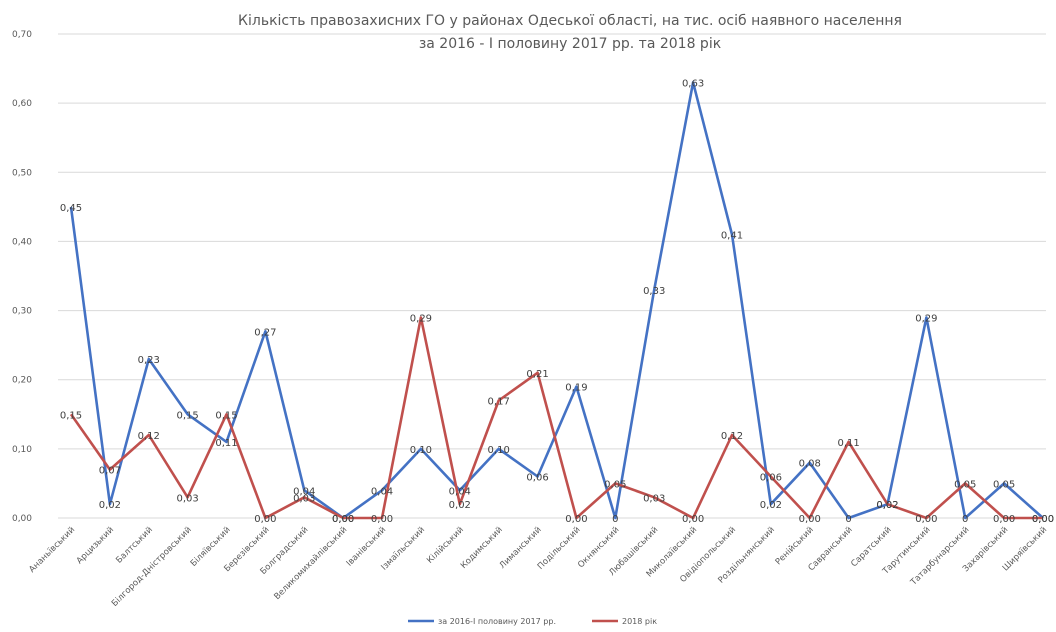 The height and width of the screenshot is (632, 1056). What do you see at coordinates (22, 381) in the screenshot?
I see `y-tick-label: 0,20` at bounding box center [22, 381].